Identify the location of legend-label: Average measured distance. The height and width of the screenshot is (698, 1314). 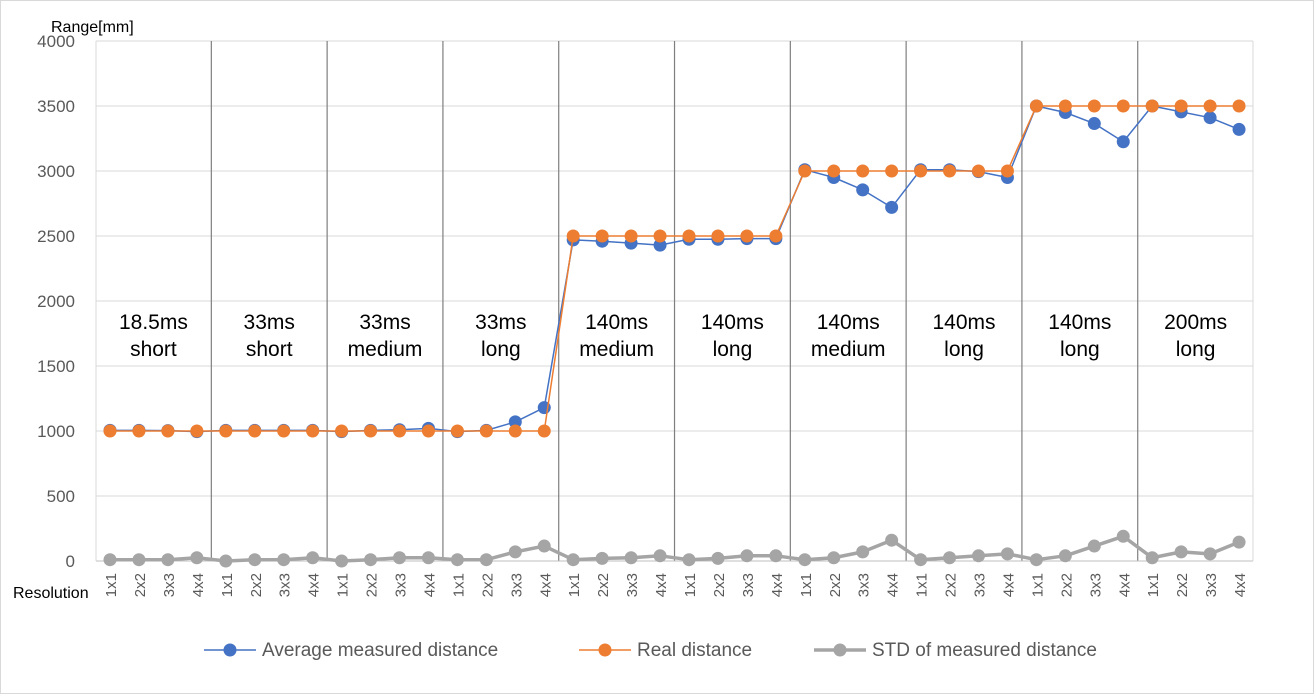
(380, 650).